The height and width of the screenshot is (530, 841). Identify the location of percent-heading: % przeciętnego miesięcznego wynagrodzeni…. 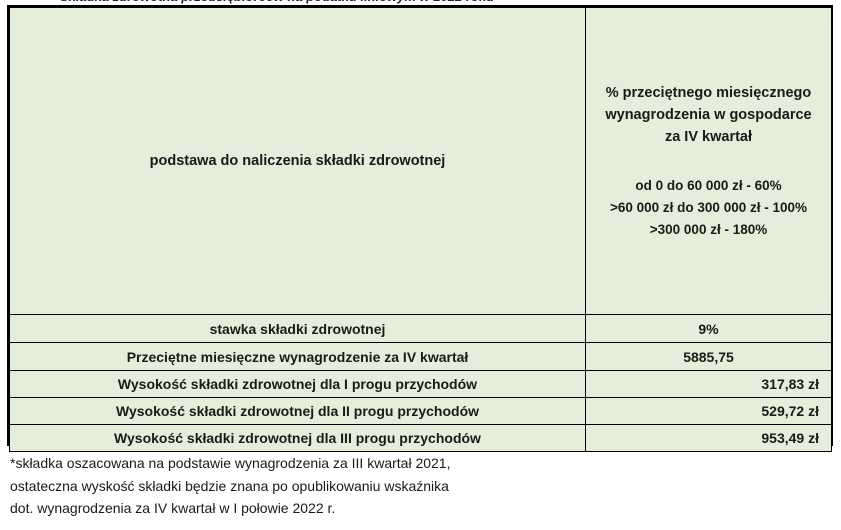
(708, 115).